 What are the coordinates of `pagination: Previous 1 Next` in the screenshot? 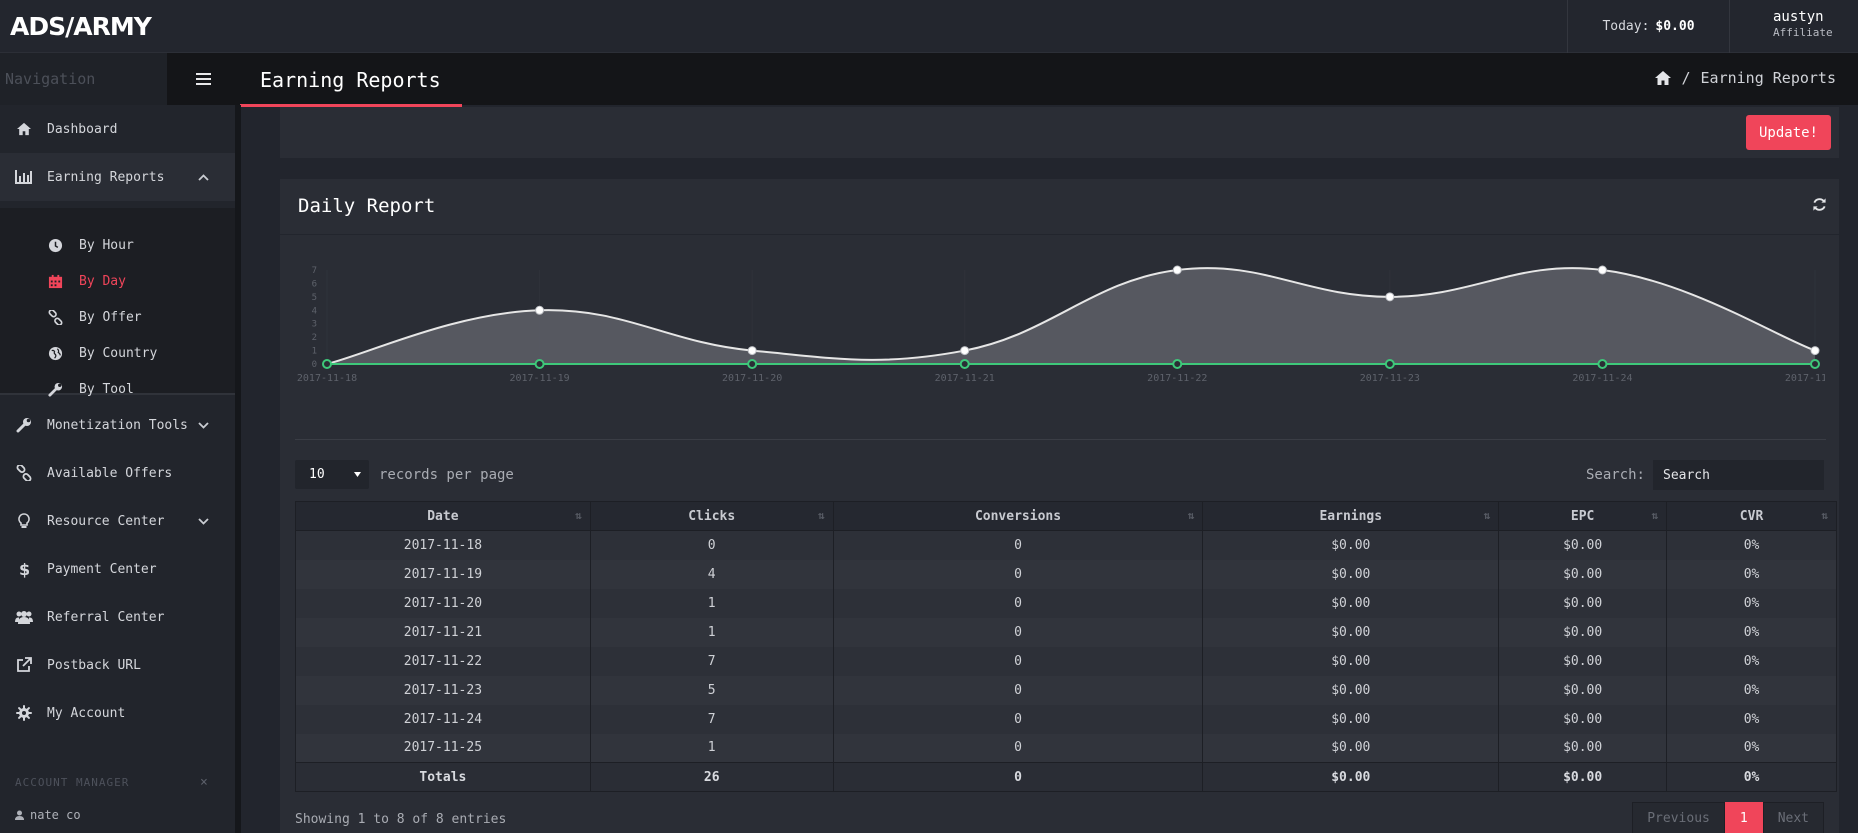 It's located at (1728, 817).